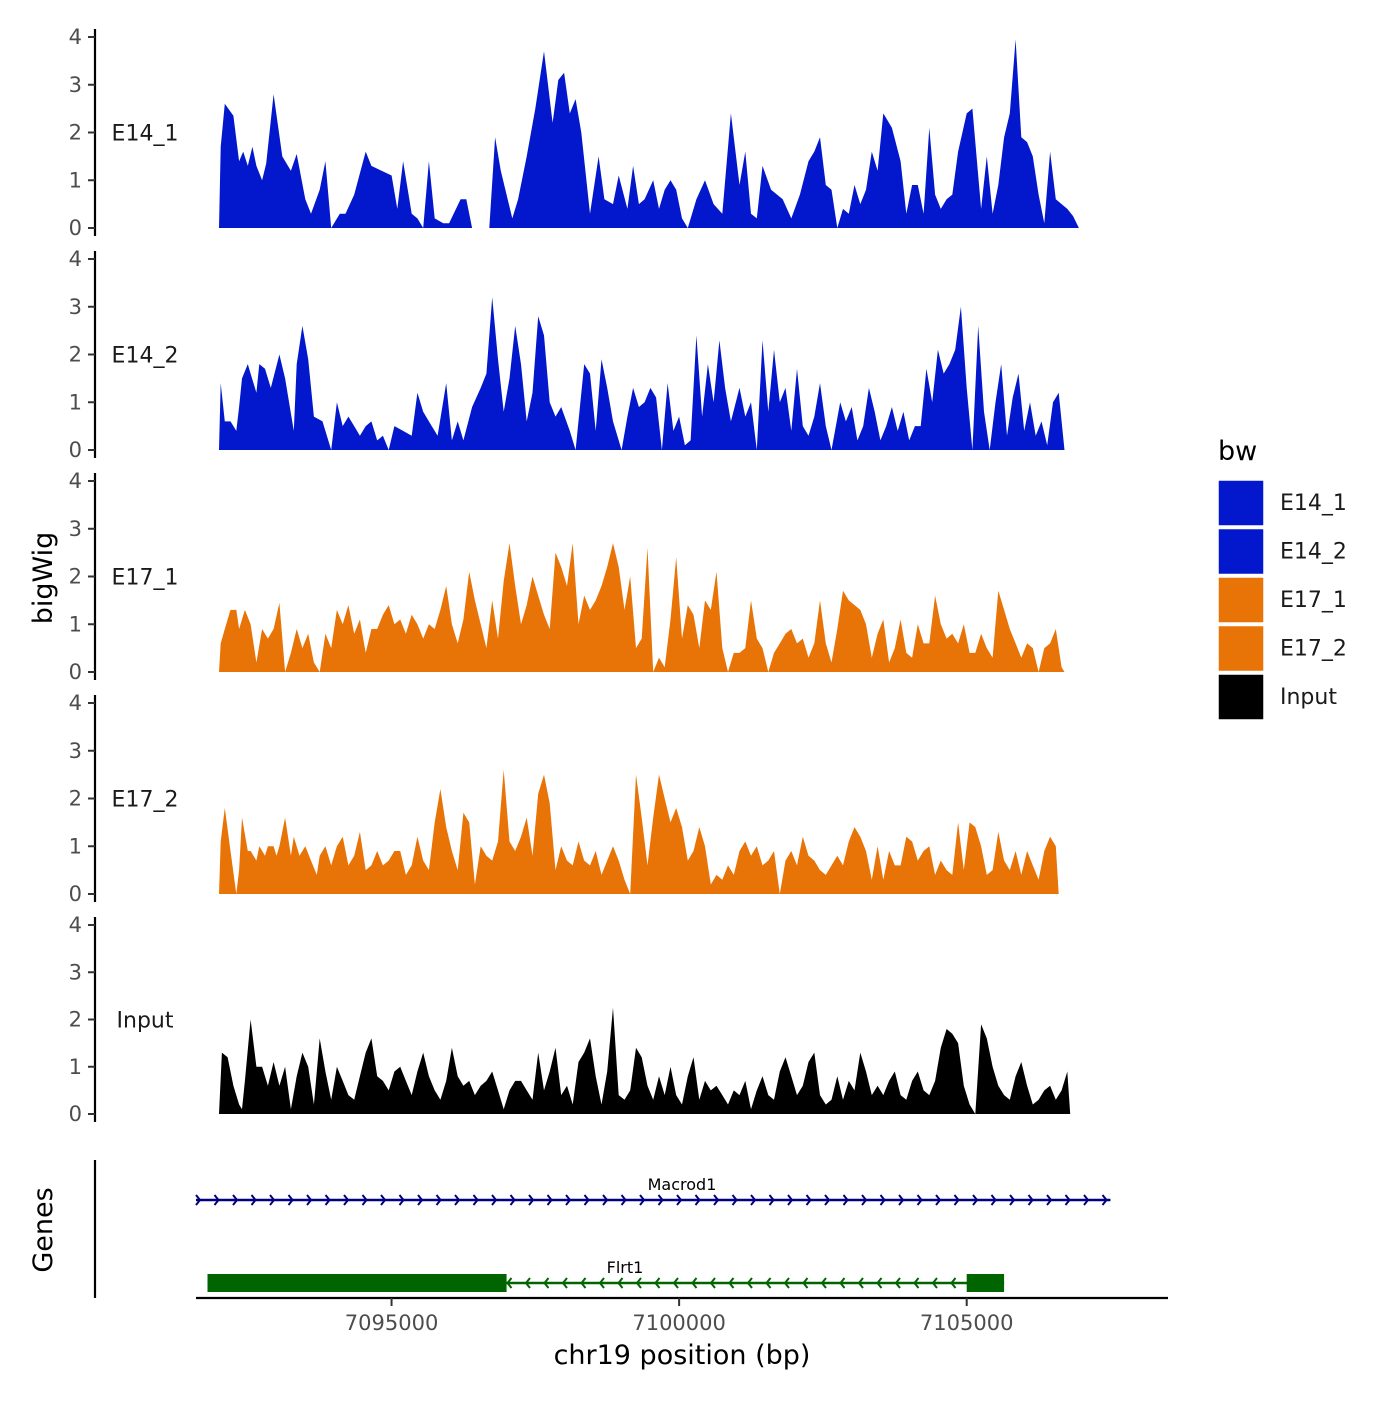 This screenshot has width=1400, height=1405. I want to click on legend-label: E14_2, so click(1313, 552).